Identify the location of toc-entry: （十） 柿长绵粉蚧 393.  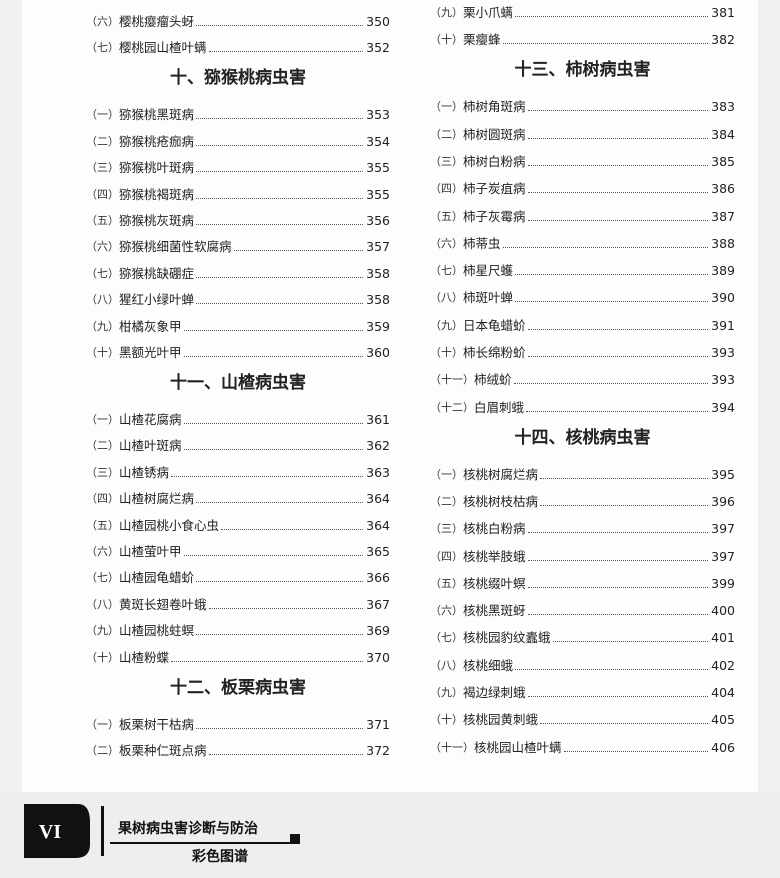
(582, 353).